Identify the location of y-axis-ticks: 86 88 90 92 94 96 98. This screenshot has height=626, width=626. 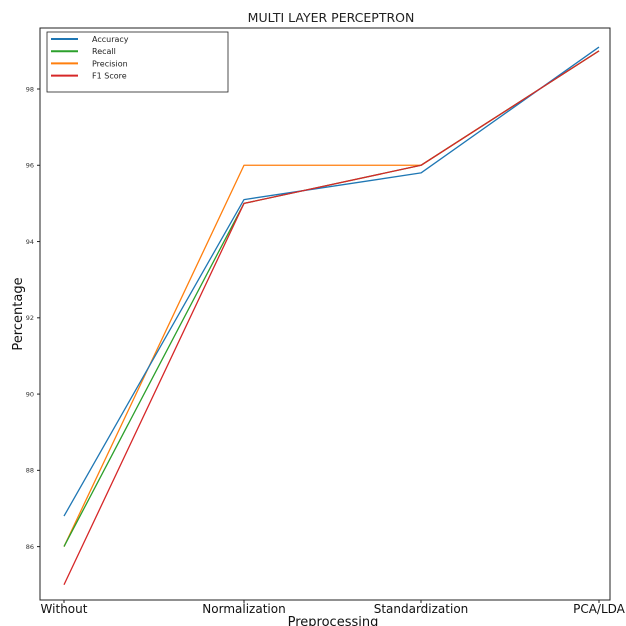
(33, 318).